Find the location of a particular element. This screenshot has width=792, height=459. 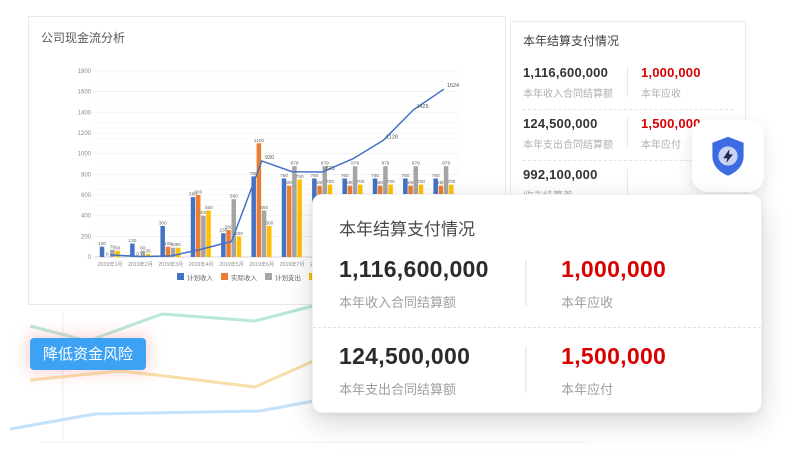

svg-text: 计划支出 is located at coordinates (288, 277).